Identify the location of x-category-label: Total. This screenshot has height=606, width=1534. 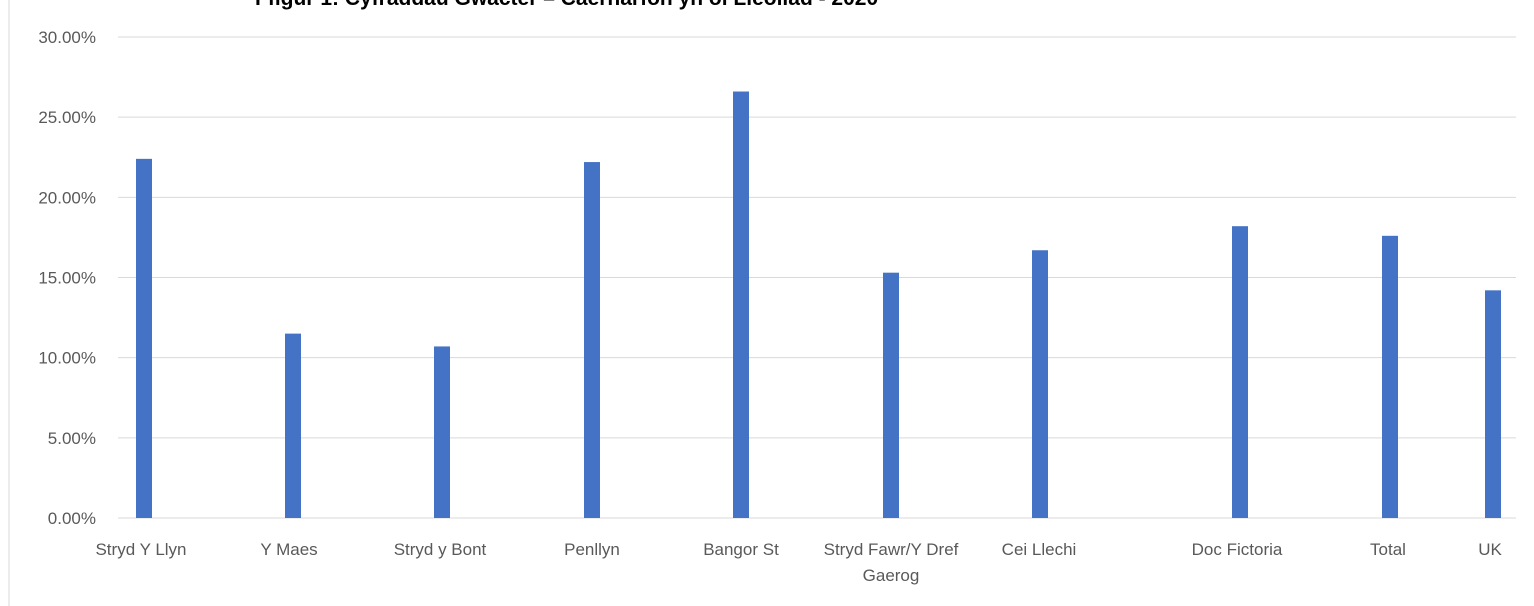
(1388, 549).